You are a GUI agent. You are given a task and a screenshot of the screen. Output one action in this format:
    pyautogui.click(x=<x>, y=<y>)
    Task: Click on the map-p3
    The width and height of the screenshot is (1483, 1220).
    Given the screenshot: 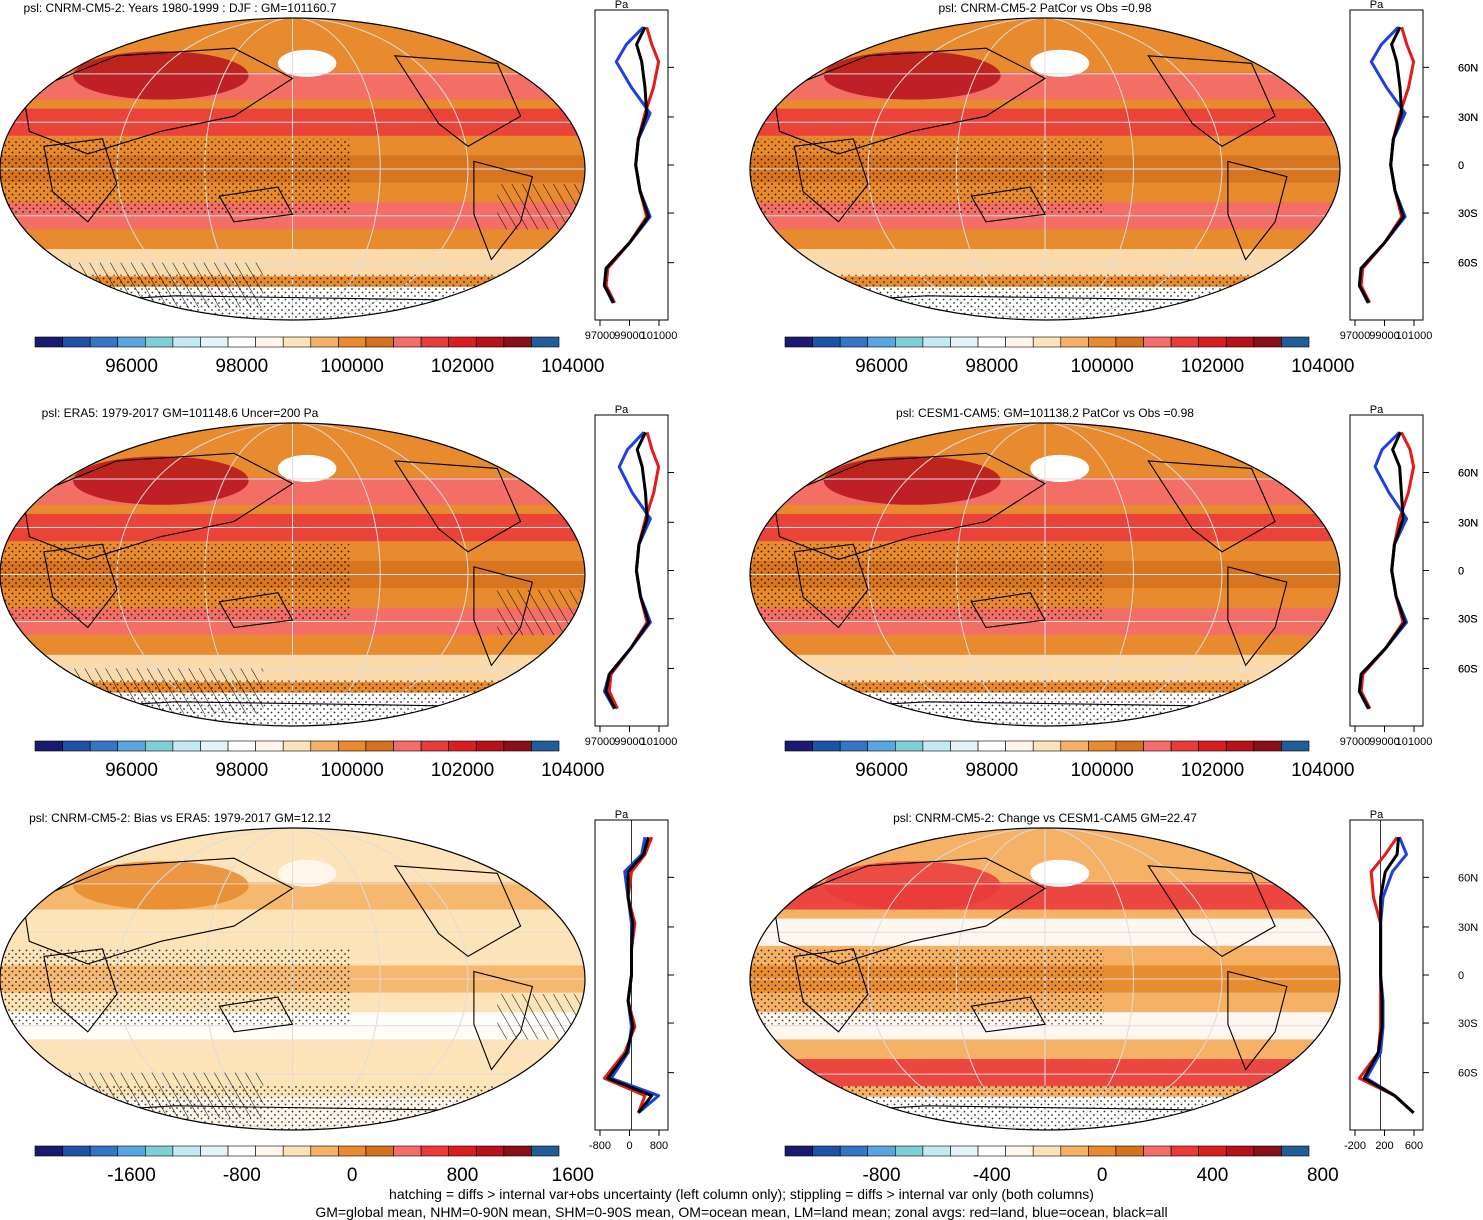 What is the action you would take?
    pyautogui.click(x=292, y=574)
    